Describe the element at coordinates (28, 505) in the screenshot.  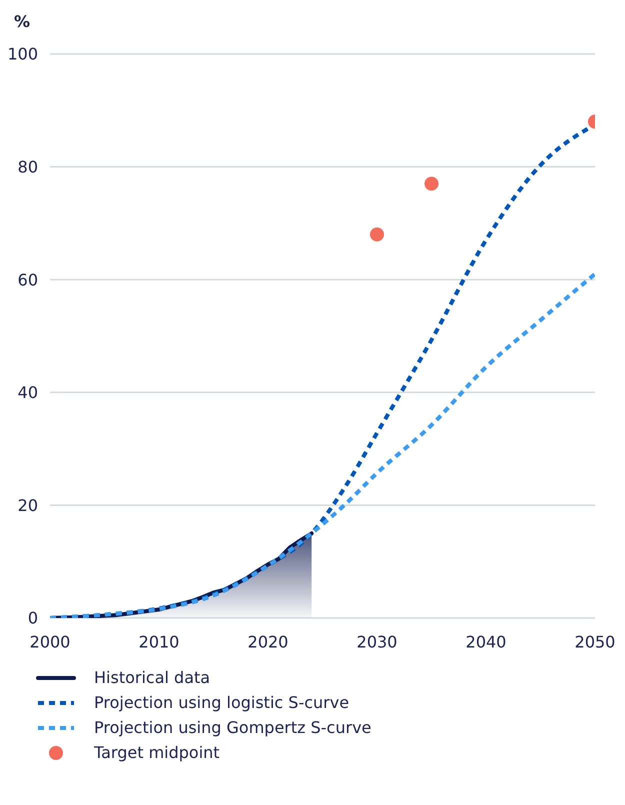
I see `y-tick-label: 20` at that location.